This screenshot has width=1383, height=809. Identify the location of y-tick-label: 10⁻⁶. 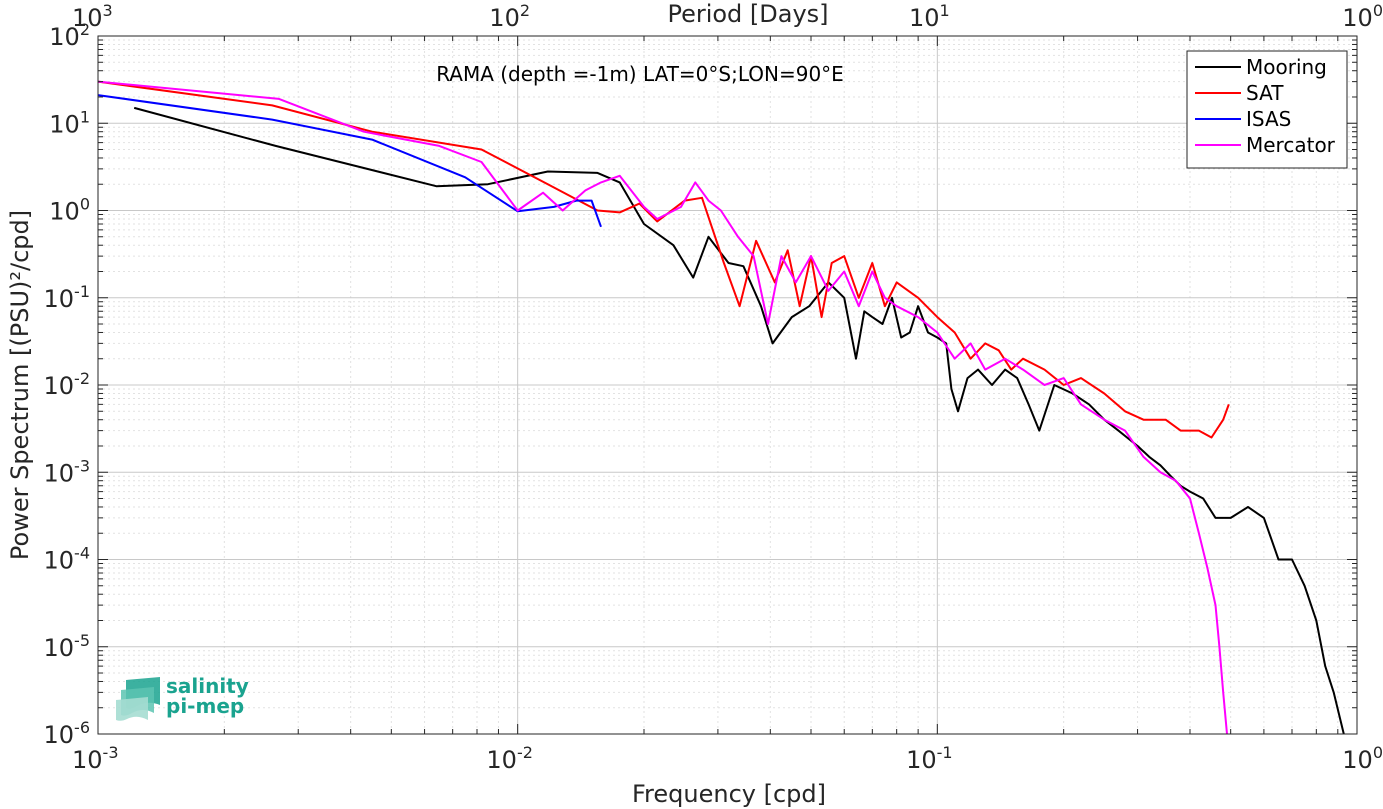
(67, 733).